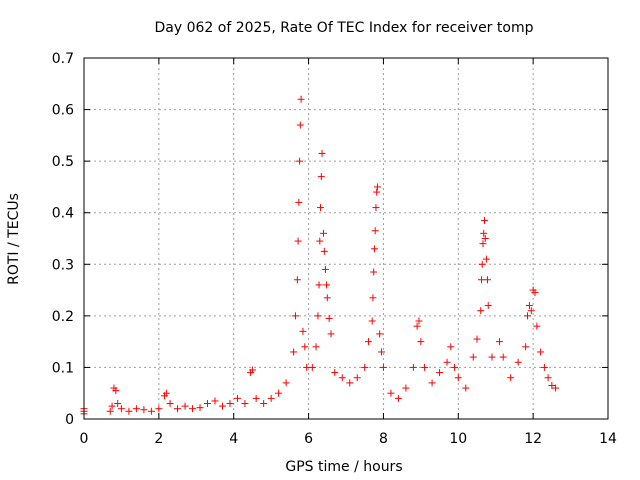 The image size is (640, 480). What do you see at coordinates (63, 59) in the screenshot?
I see `y-tick-label: 0.7` at bounding box center [63, 59].